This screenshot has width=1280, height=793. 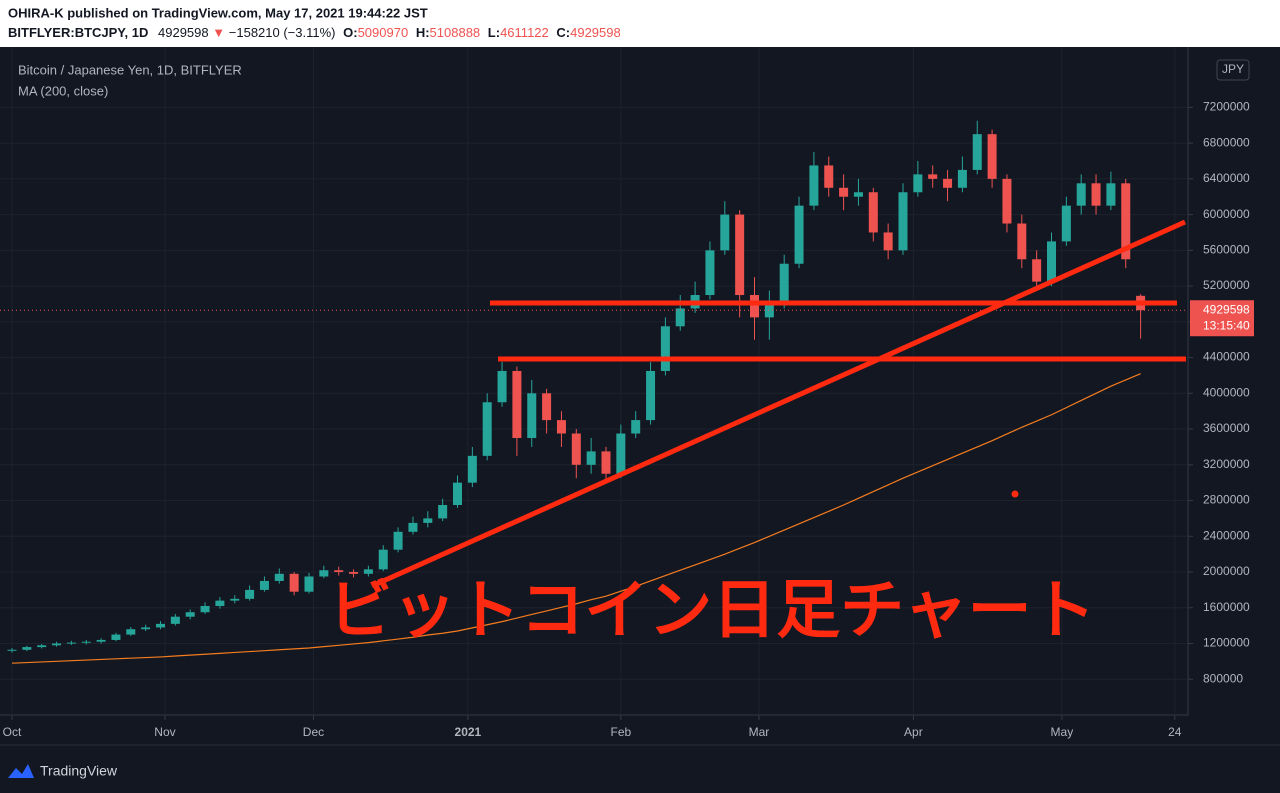 I want to click on change: −158210 (−3.11%), so click(x=282, y=32).